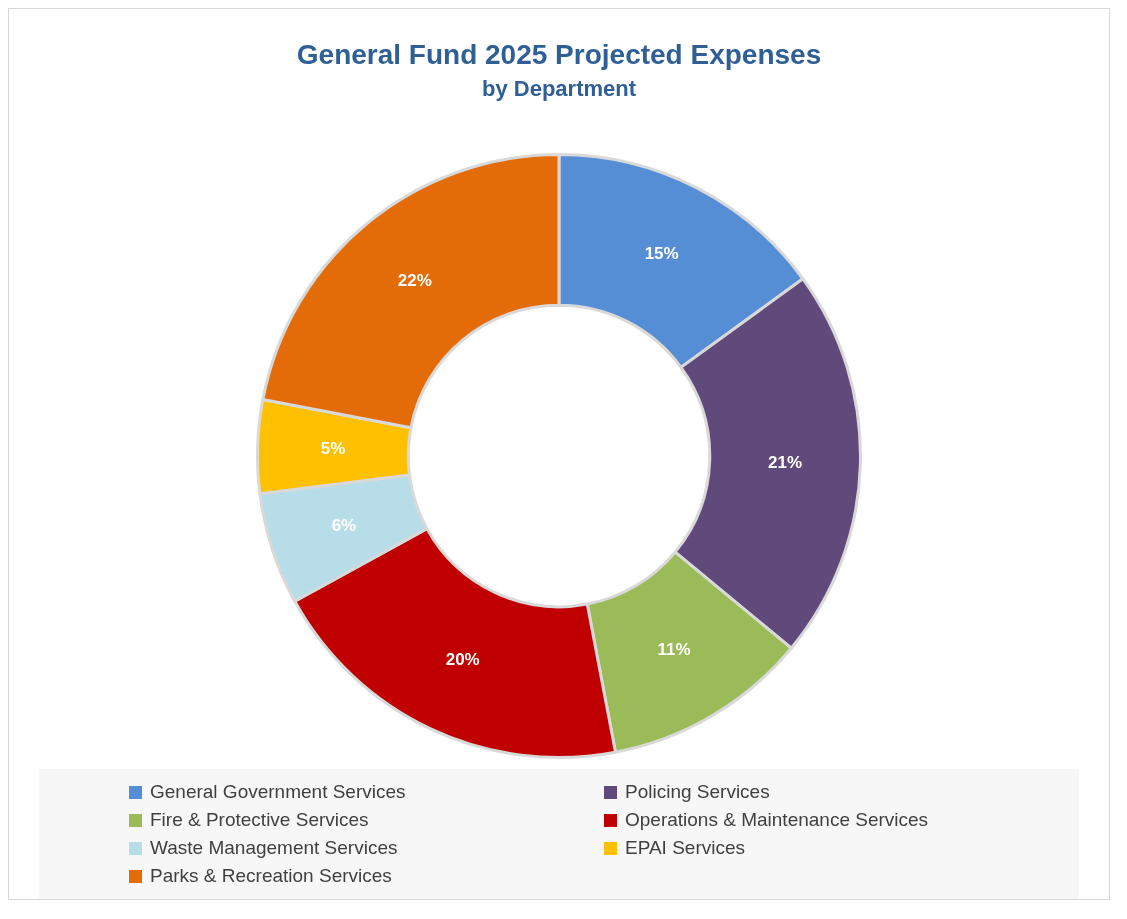 Image resolution: width=1127 pixels, height=919 pixels. I want to click on data-label: 6%, so click(344, 525).